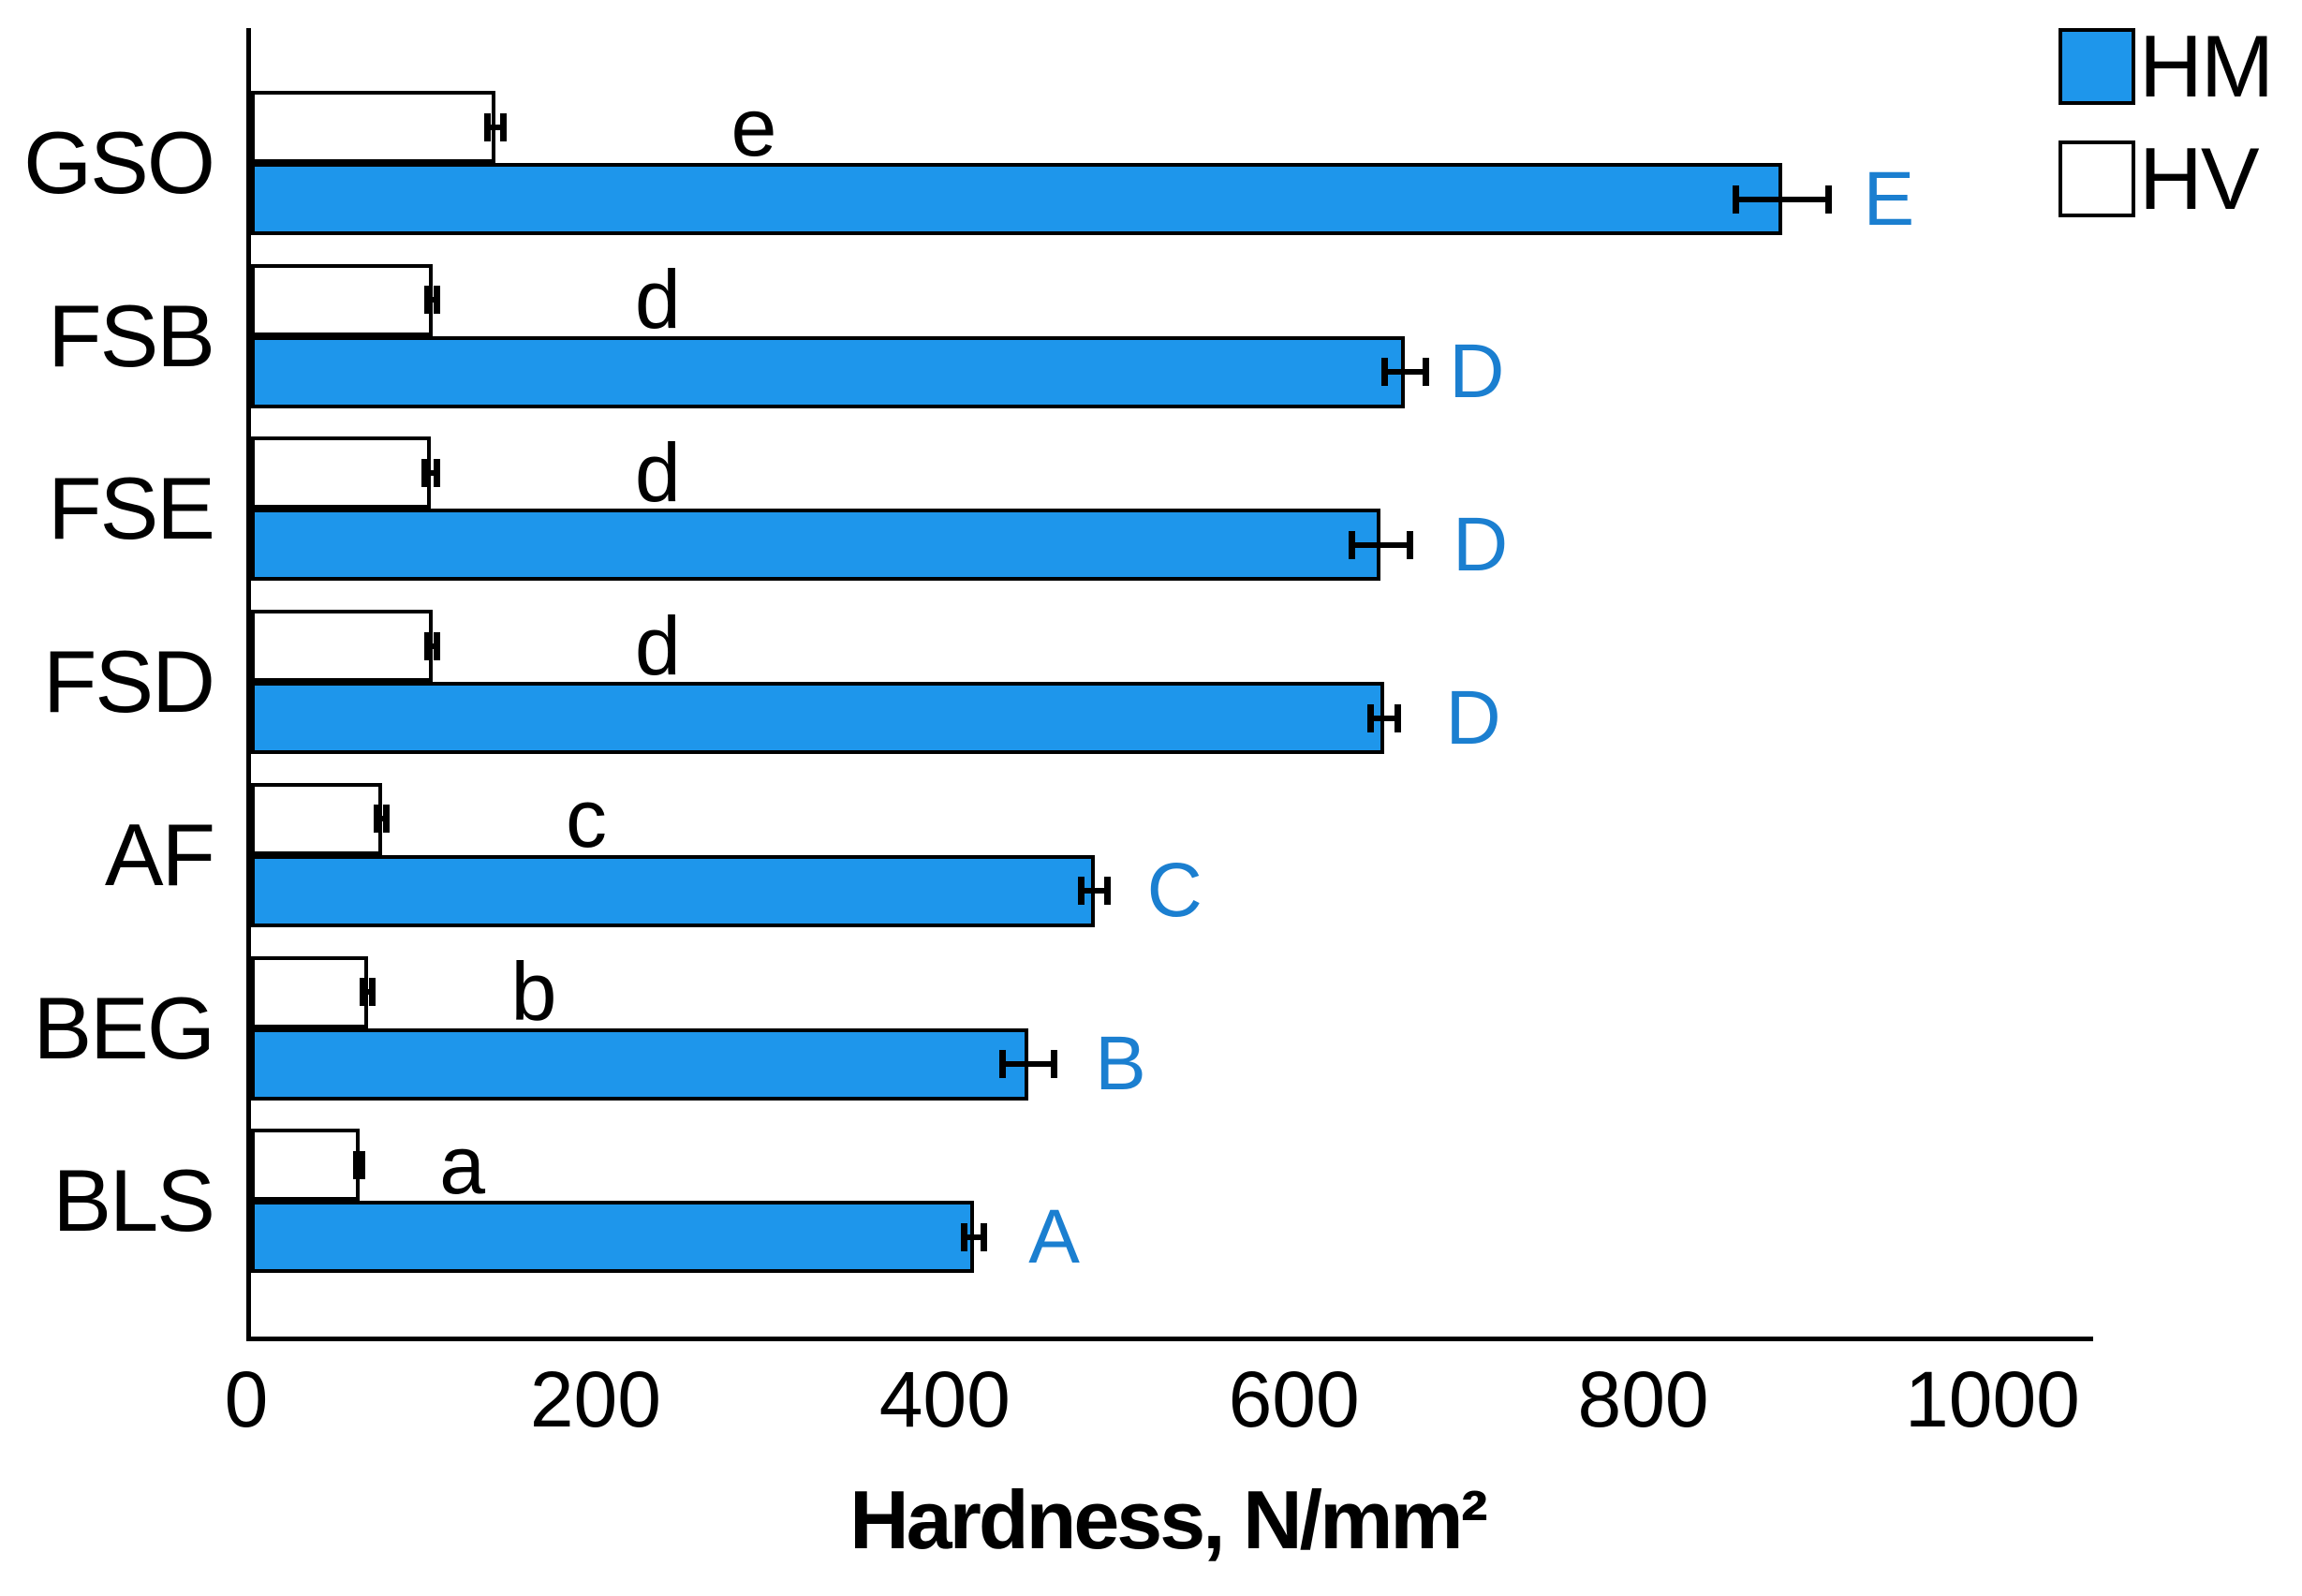 The width and height of the screenshot is (2302, 1596). Describe the element at coordinates (657, 645) in the screenshot. I see `sig-letter-hv-fsd: d` at that location.